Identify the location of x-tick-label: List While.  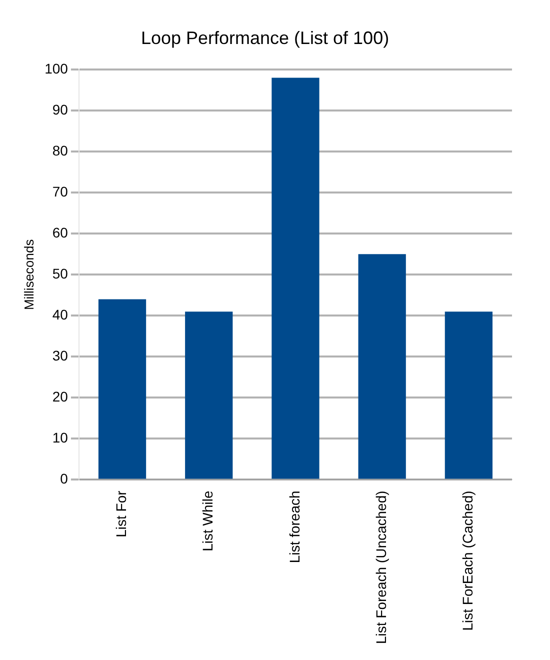
(208, 521).